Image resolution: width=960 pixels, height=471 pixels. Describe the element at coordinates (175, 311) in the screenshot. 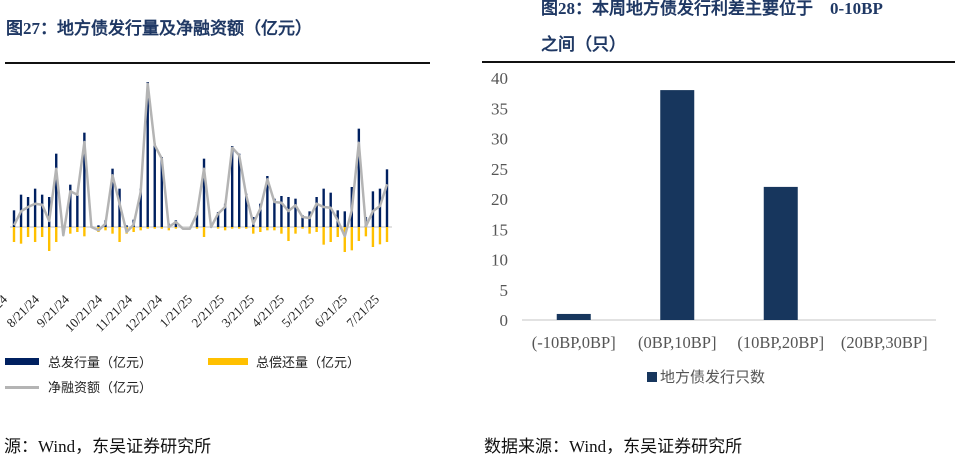

I see `left-x-tick-label: 1/21/25` at that location.